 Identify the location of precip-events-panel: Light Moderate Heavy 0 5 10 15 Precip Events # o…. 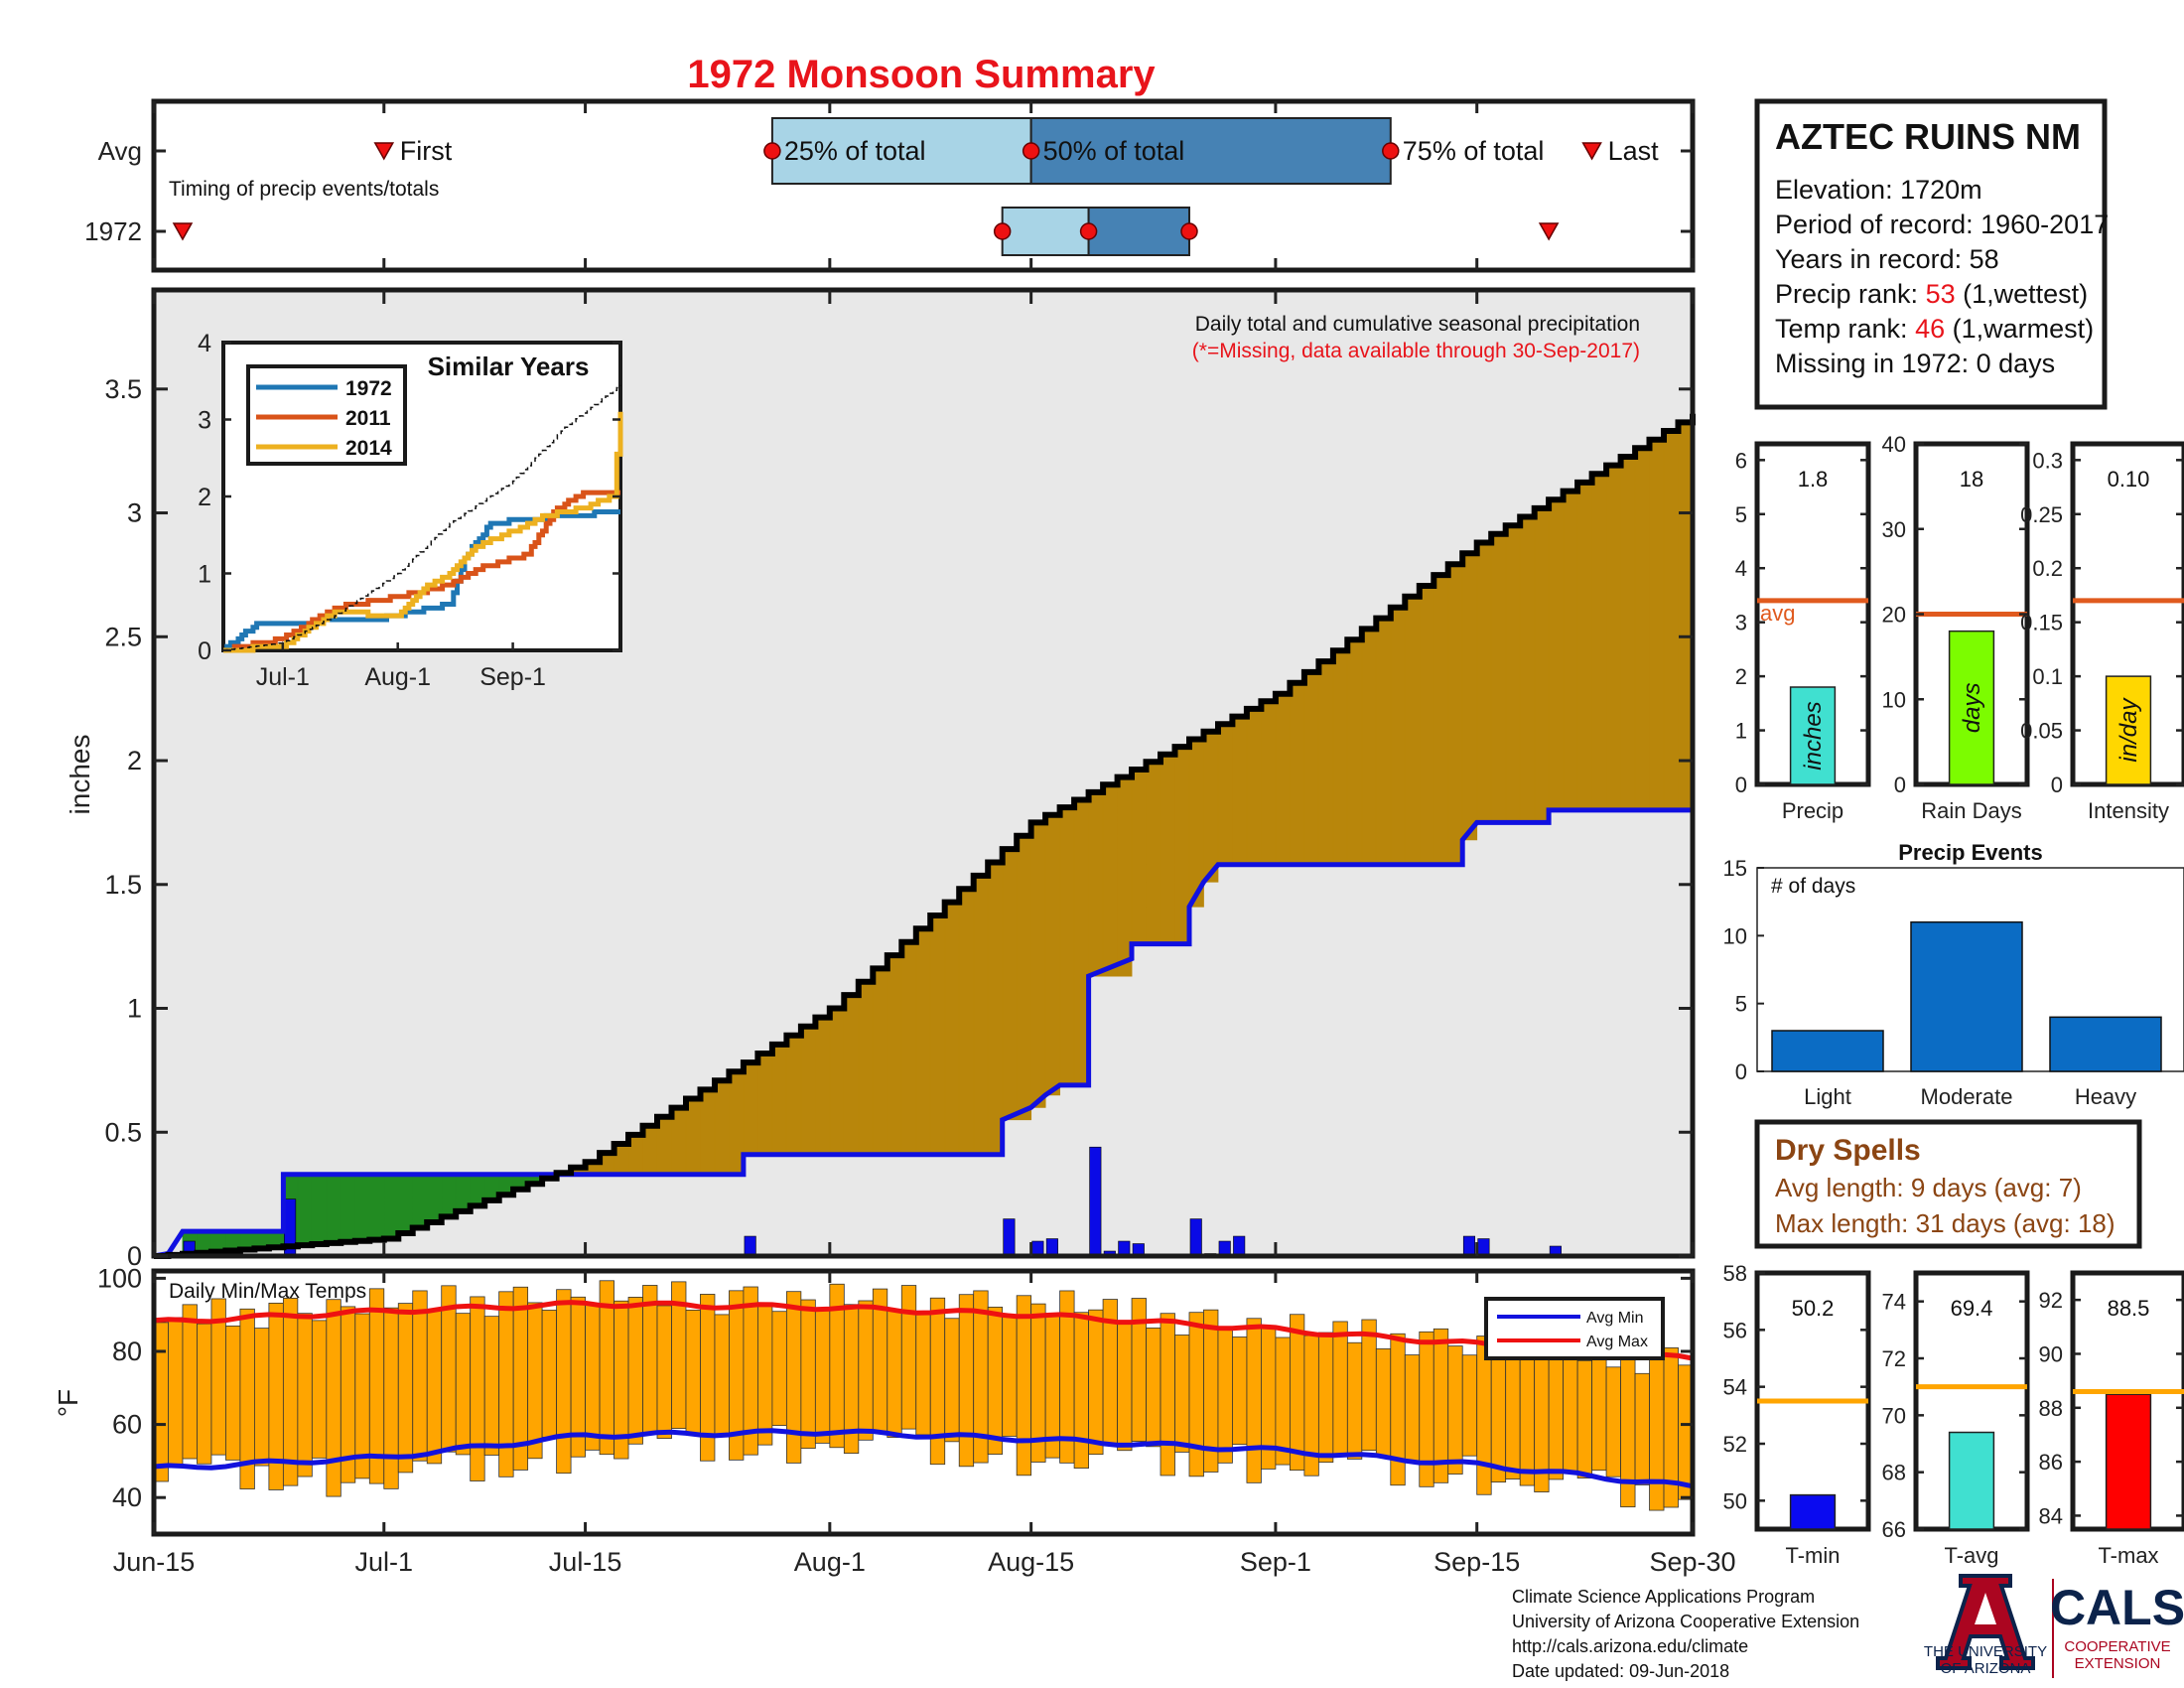
(1953, 974).